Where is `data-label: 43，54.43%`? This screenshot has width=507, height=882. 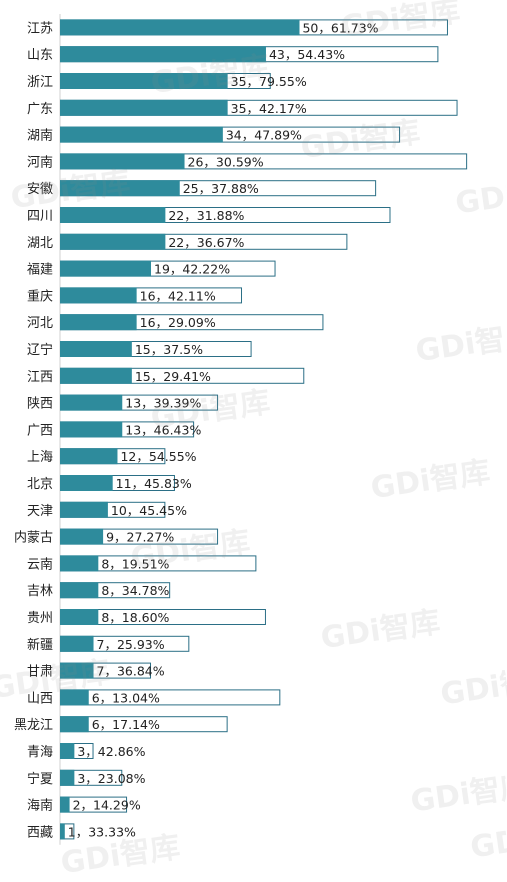 data-label: 43，54.43% is located at coordinates (307, 54).